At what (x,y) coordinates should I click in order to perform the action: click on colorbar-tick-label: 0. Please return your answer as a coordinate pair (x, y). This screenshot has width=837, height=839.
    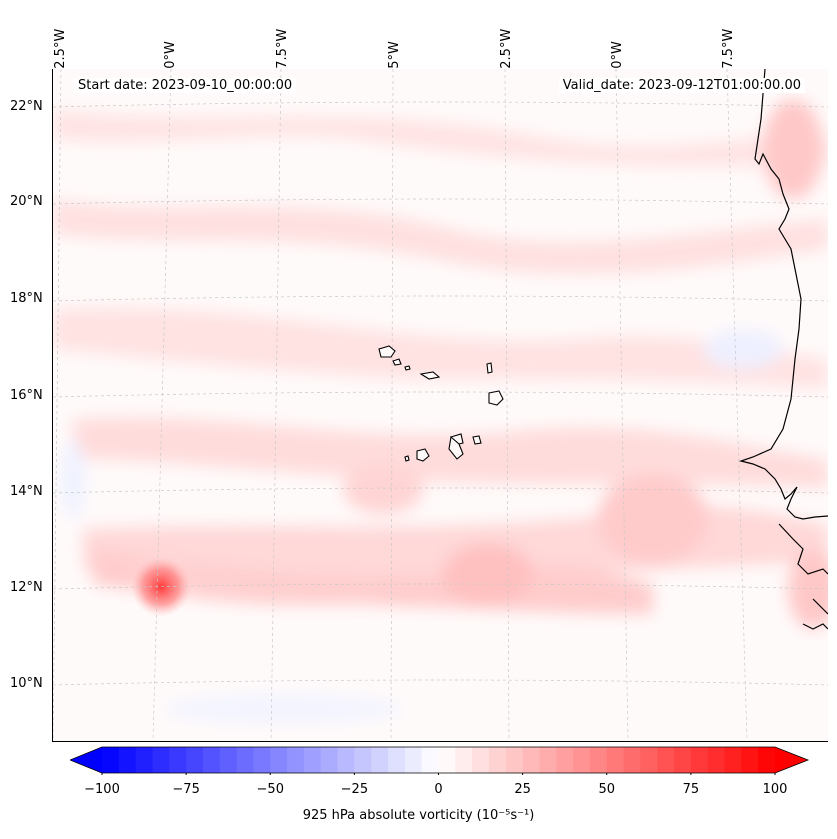
    Looking at the image, I should click on (438, 789).